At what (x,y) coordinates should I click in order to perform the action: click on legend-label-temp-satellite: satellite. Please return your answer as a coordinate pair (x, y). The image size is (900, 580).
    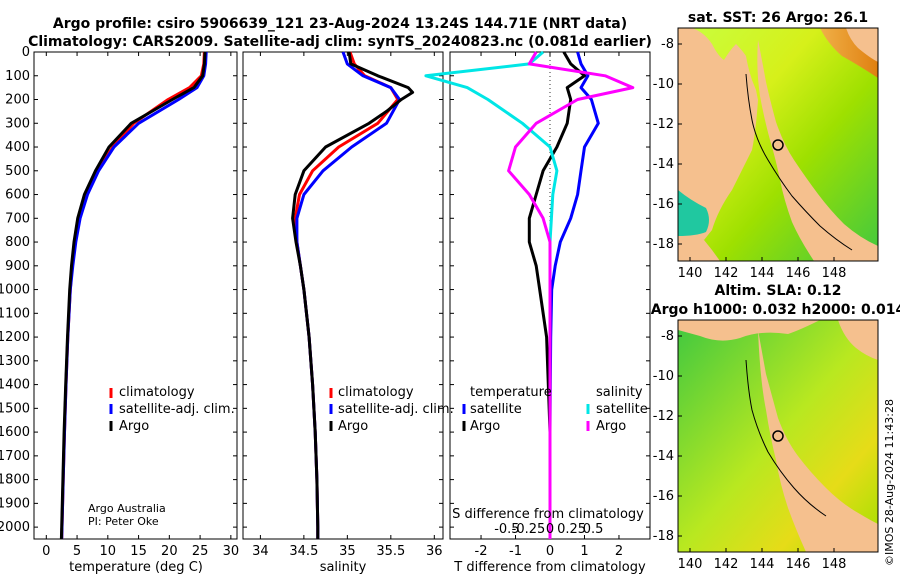
    Looking at the image, I should click on (496, 409).